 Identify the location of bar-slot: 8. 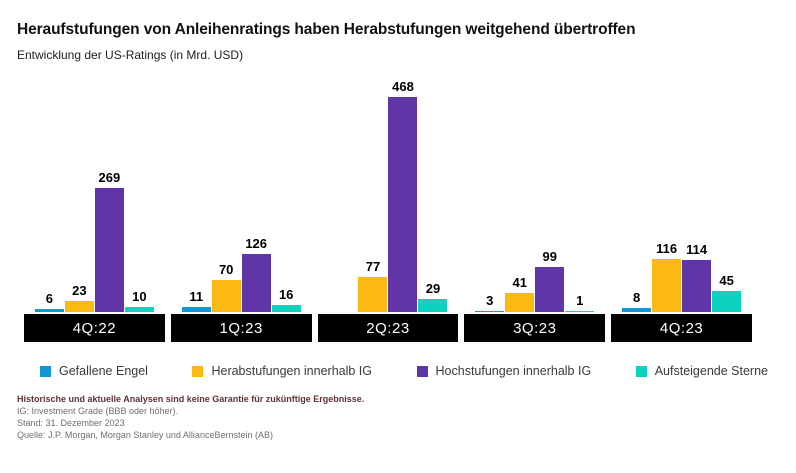
(637, 301).